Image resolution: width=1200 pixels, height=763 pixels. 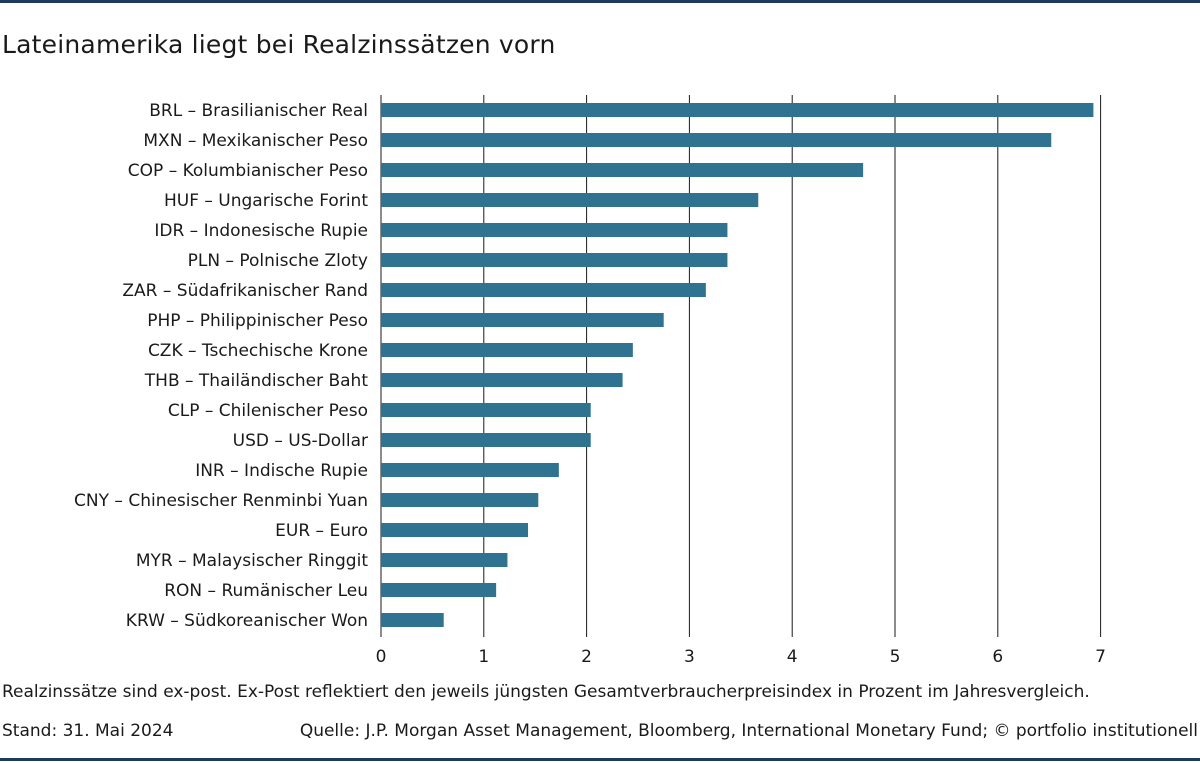 I want to click on footnote-date: Stand: 31. Mai 2024, so click(x=88, y=731).